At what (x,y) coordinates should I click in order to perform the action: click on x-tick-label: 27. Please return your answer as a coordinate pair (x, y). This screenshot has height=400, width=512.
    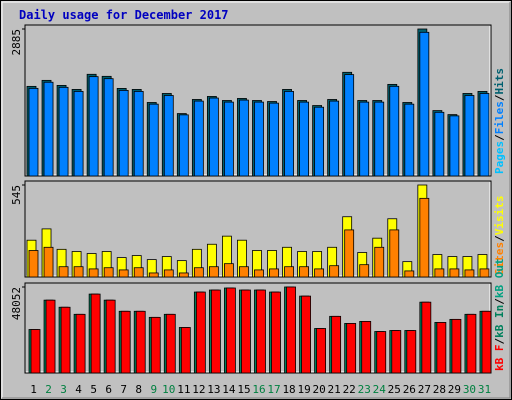
    Looking at the image, I should click on (424, 389).